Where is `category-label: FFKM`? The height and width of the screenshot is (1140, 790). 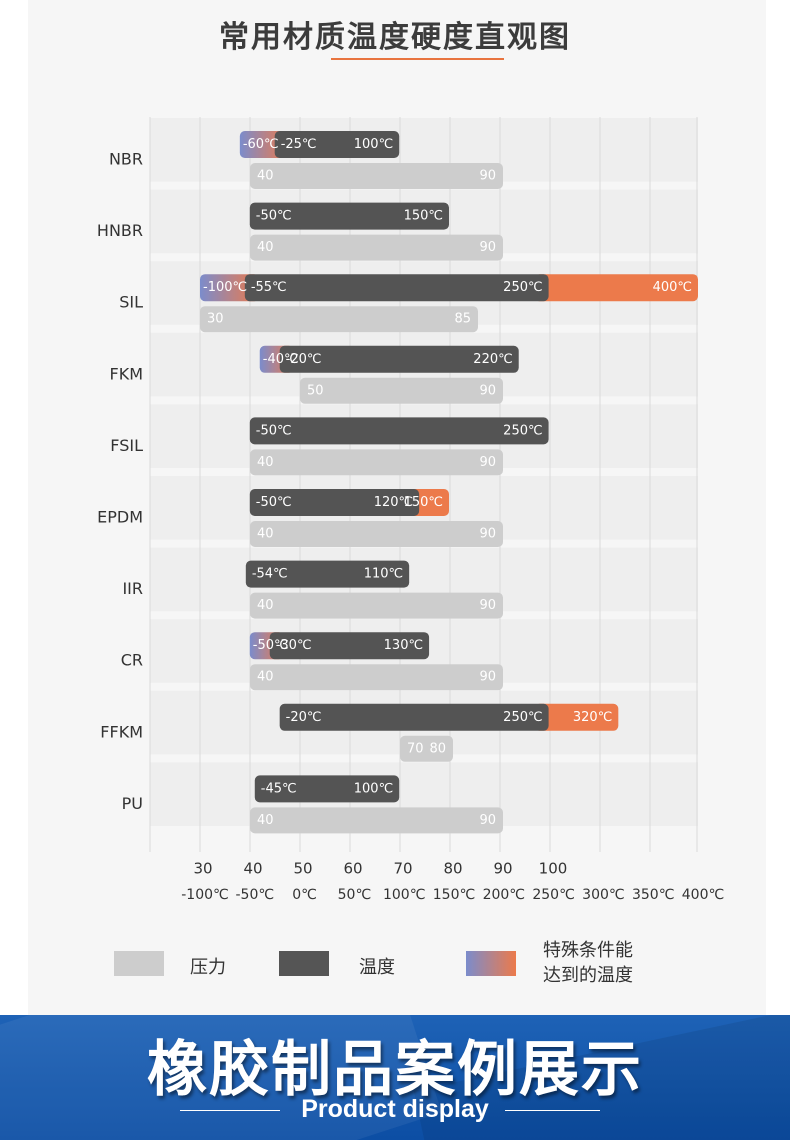
category-label: FFKM is located at coordinates (121, 731).